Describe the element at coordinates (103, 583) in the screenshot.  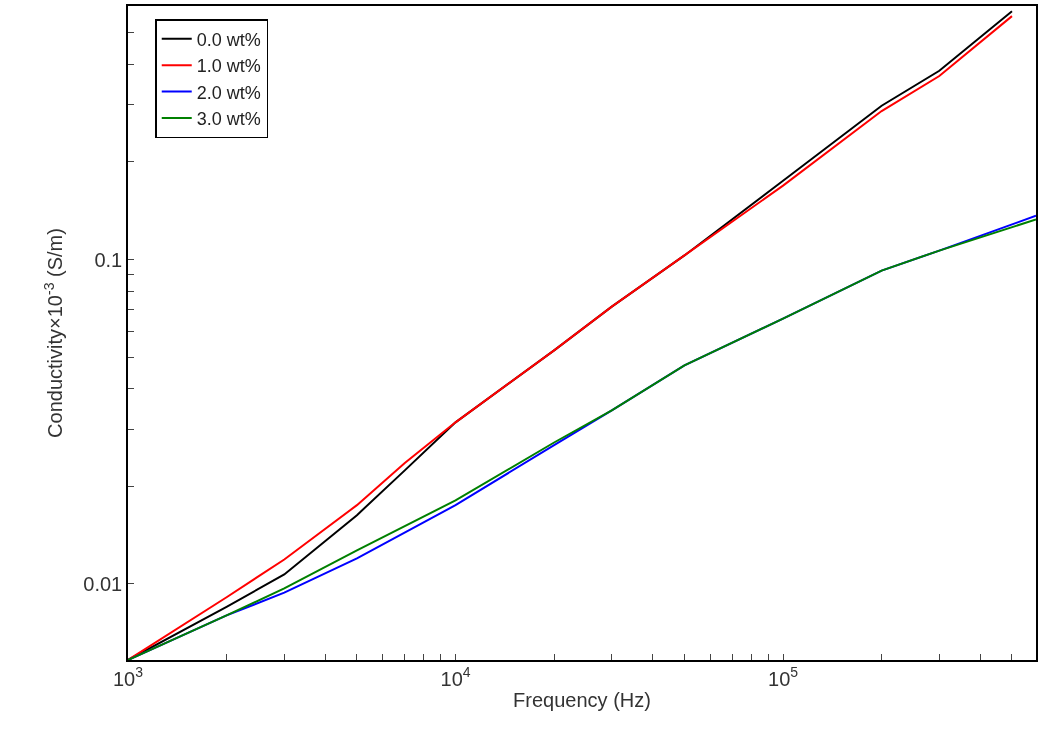
I see `y-tick-label: 0.01` at that location.